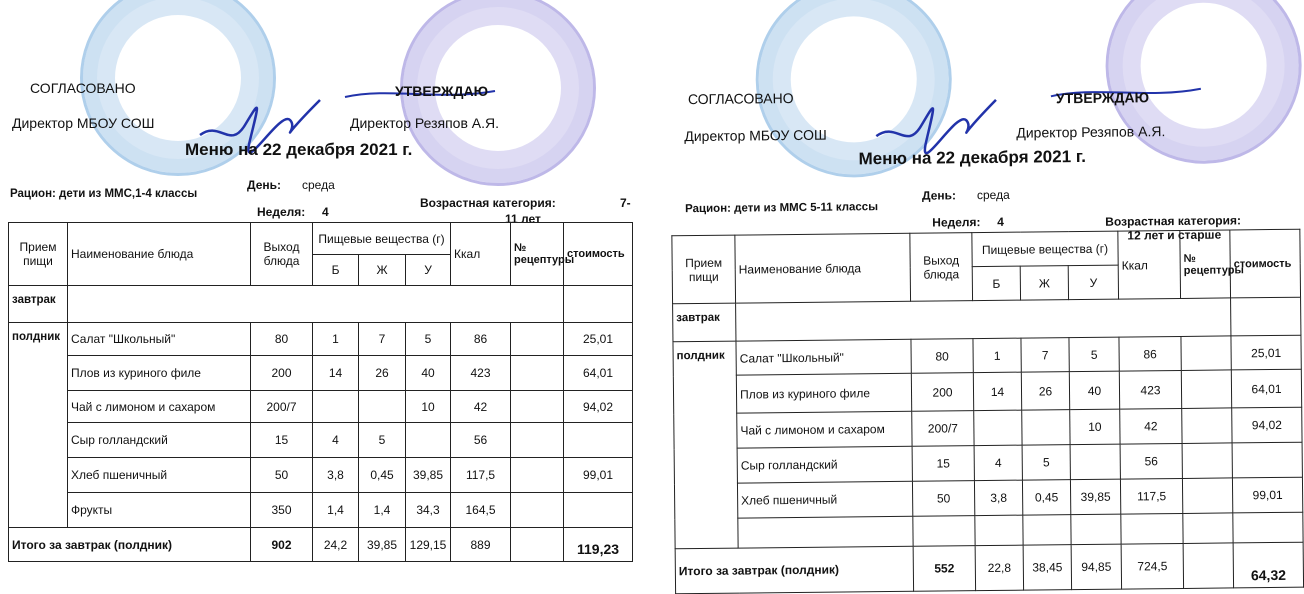  Describe the element at coordinates (335, 270) in the screenshot. I see `header-proteins: Б` at that location.